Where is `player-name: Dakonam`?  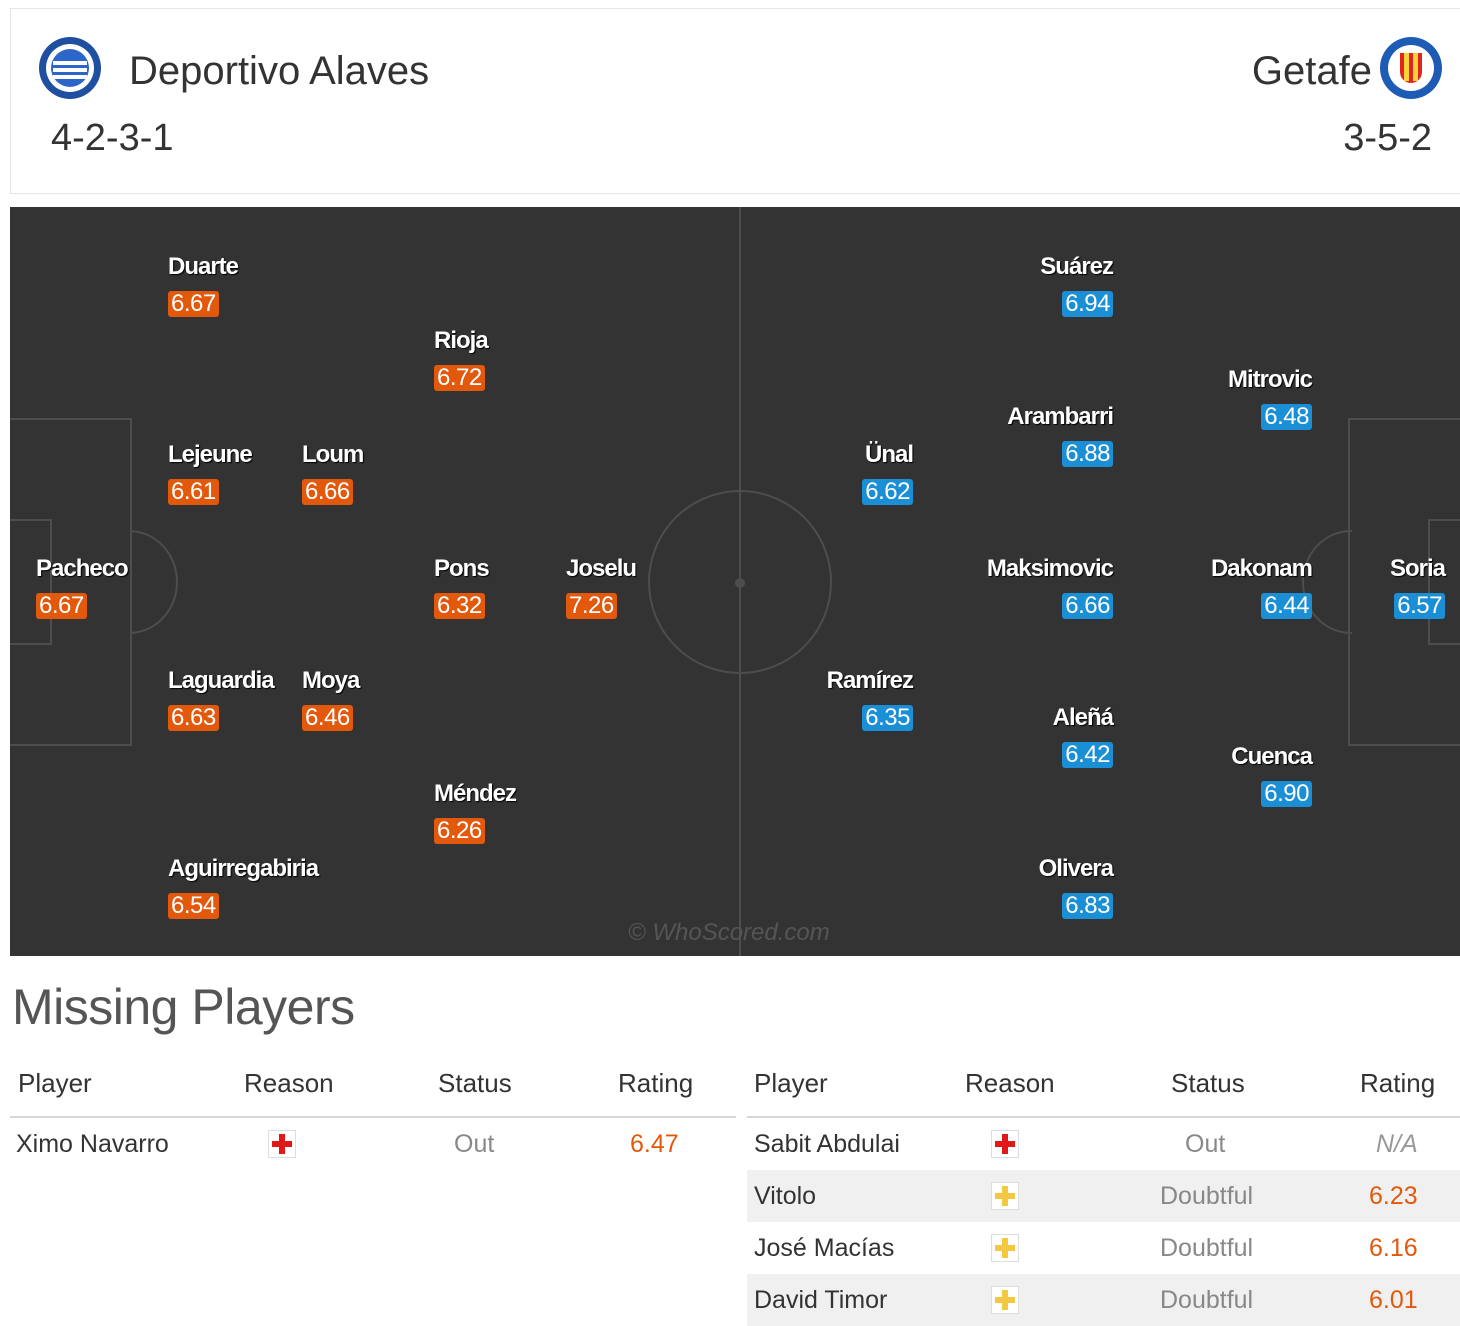
player-name: Dakonam is located at coordinates (1261, 568).